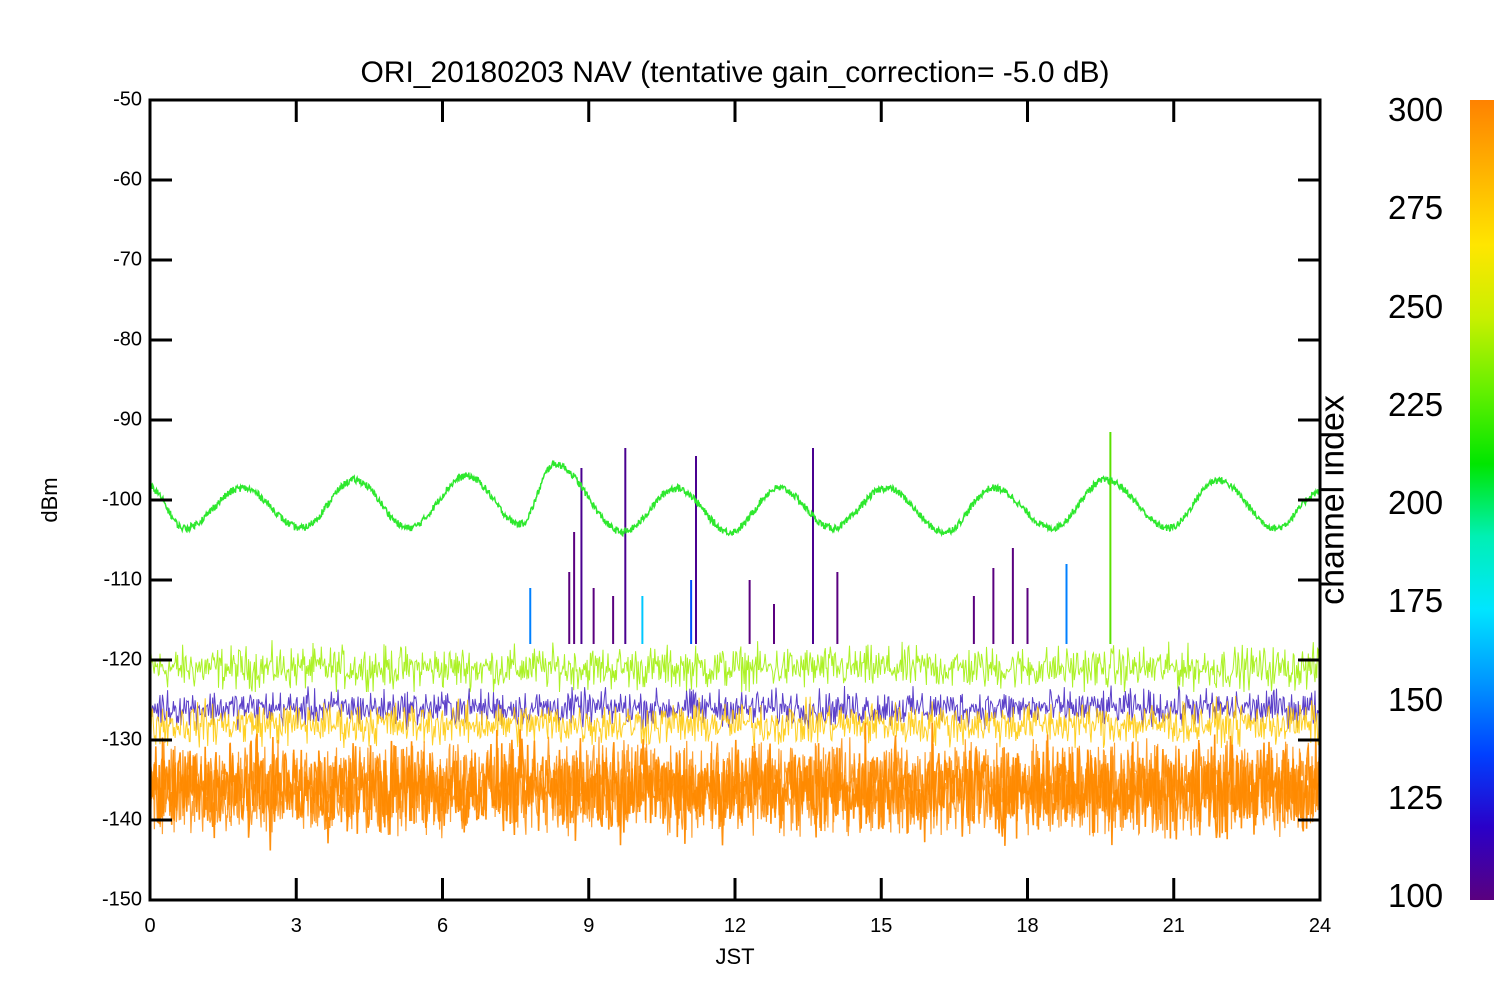  Describe the element at coordinates (1416, 208) in the screenshot. I see `colorbar-tick-label: 275` at that location.